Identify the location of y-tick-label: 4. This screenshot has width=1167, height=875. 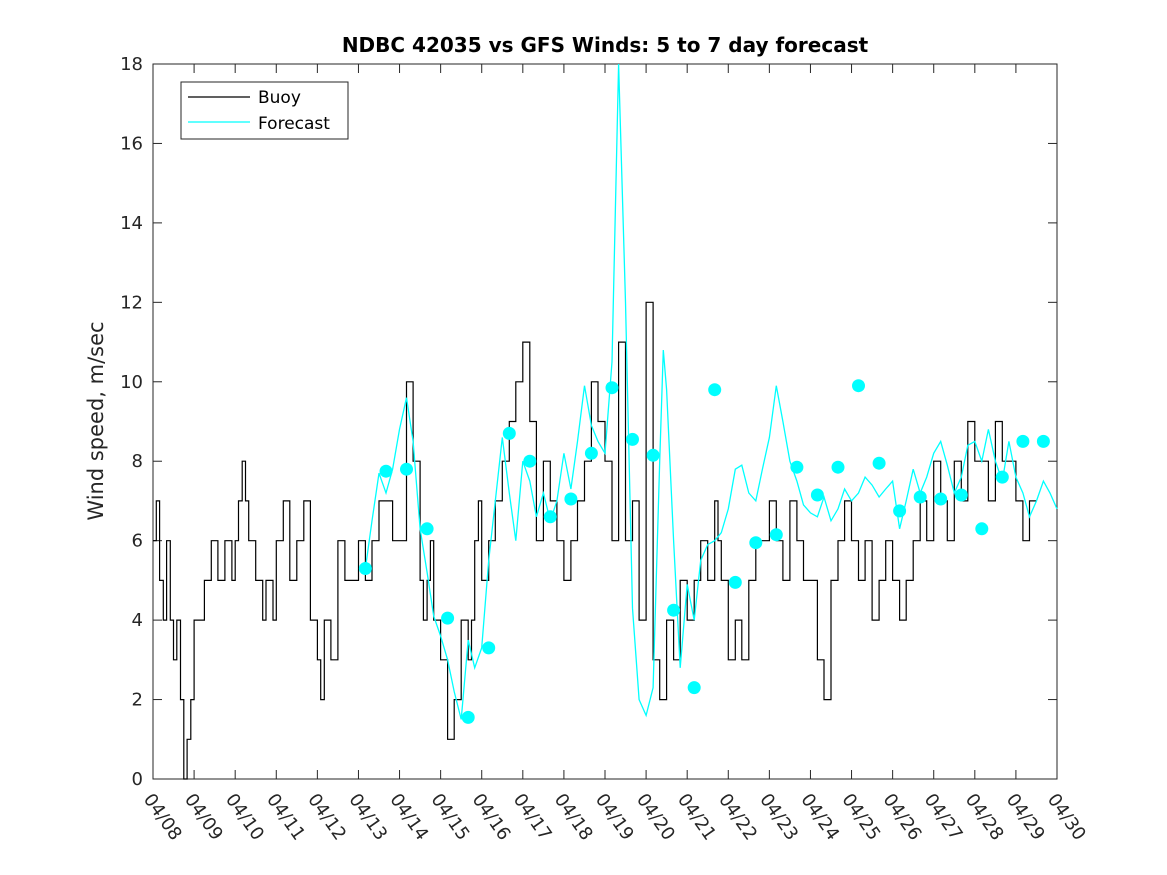
(137, 620).